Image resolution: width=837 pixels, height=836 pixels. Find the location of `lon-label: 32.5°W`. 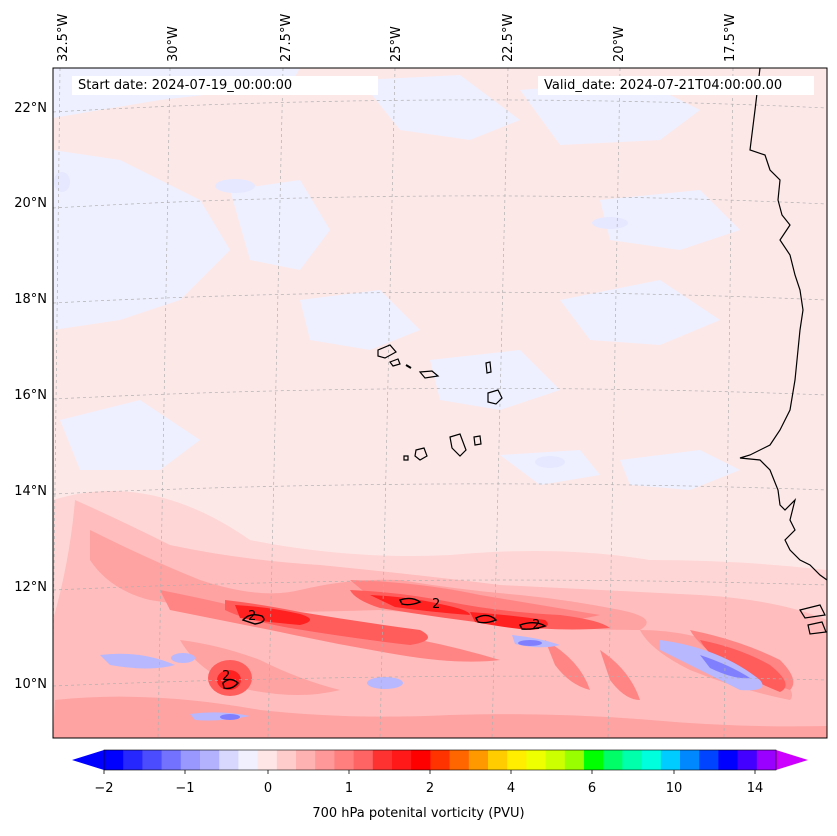

lon-label: 32.5°W is located at coordinates (63, 38).